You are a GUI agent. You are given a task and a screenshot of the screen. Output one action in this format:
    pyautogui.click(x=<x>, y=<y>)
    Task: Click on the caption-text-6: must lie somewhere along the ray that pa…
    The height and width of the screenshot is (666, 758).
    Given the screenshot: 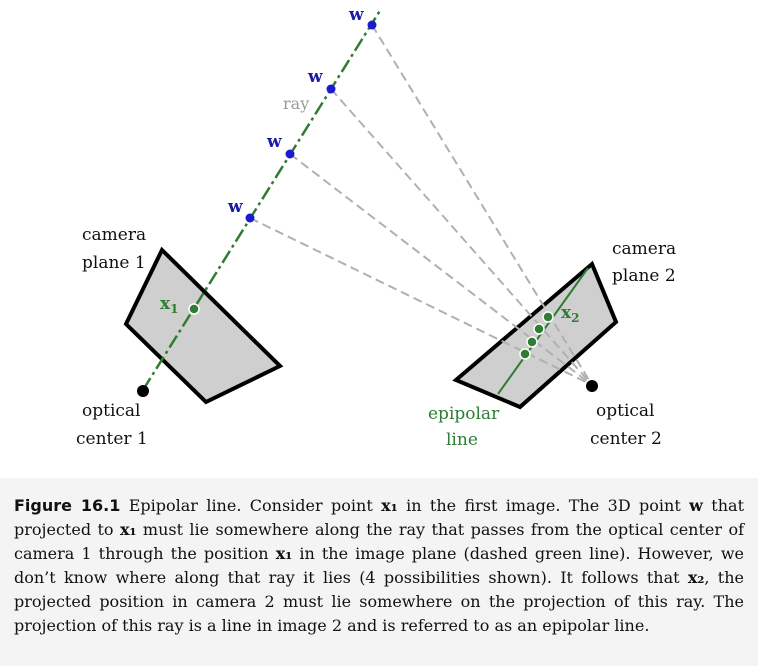 What is the action you would take?
    pyautogui.click(x=379, y=541)
    